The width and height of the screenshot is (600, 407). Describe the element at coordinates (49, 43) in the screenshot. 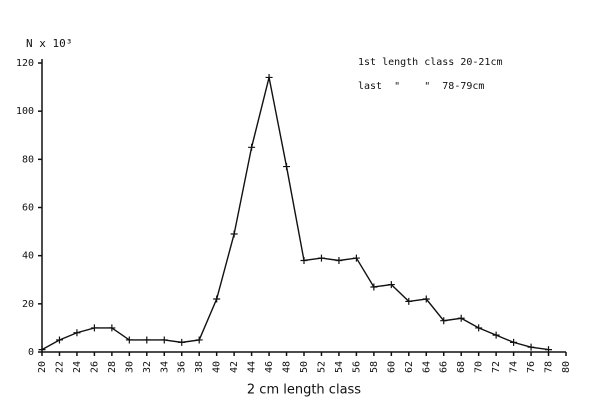

I see `y-axis-label: N x 10³` at that location.